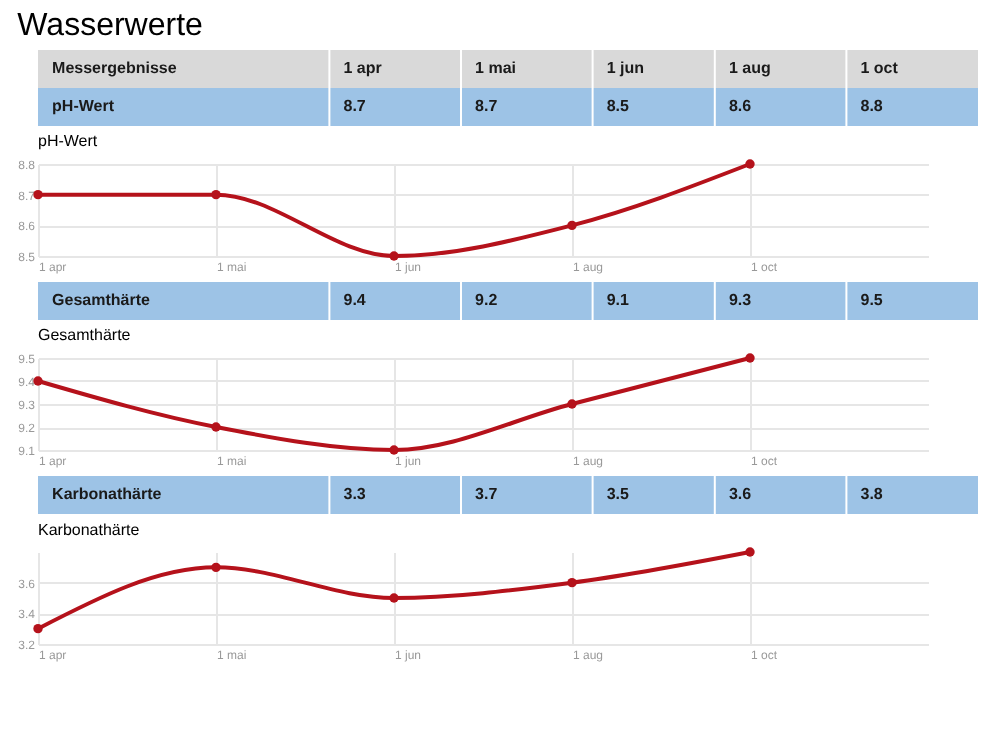 This screenshot has height=750, width=1000. What do you see at coordinates (740, 300) in the screenshot?
I see `text: 9.3` at bounding box center [740, 300].